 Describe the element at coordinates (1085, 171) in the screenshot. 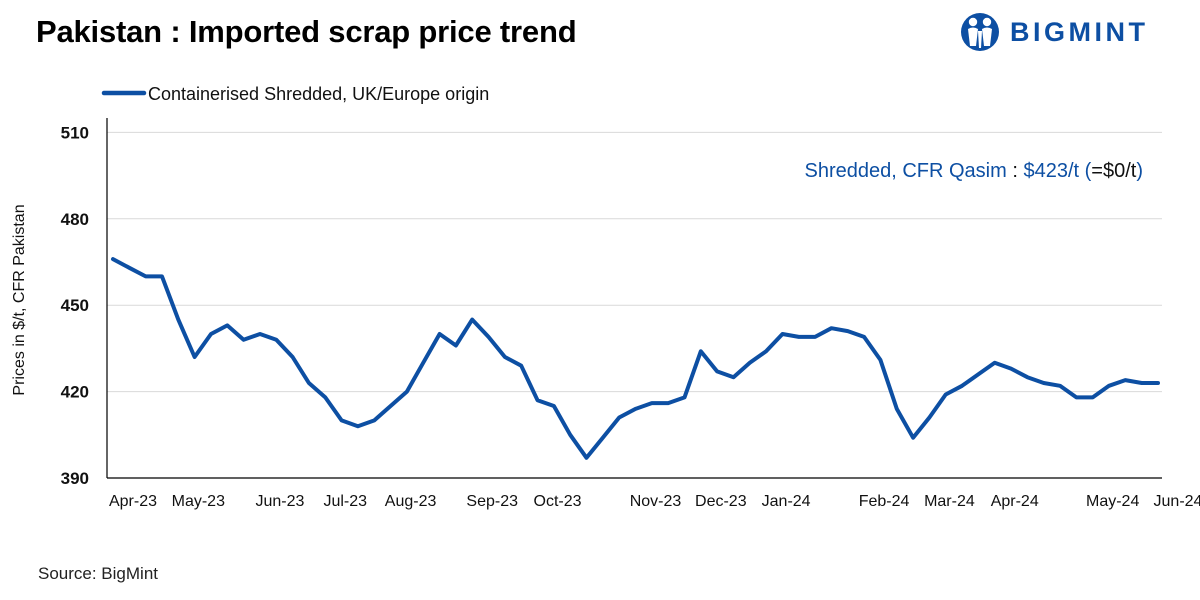

I see `annotation-change-open: (` at that location.